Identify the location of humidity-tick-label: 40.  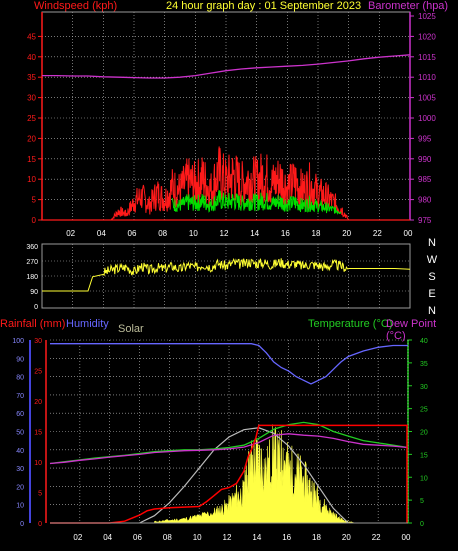
(20, 451).